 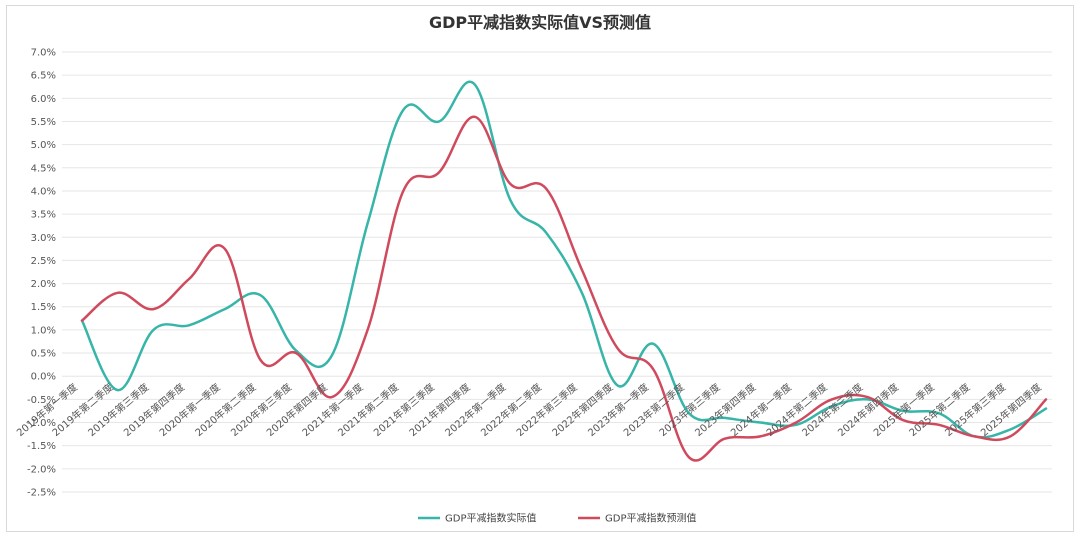 What do you see at coordinates (261, 410) in the screenshot?
I see `x-tick-label: 2020年第三季度` at bounding box center [261, 410].